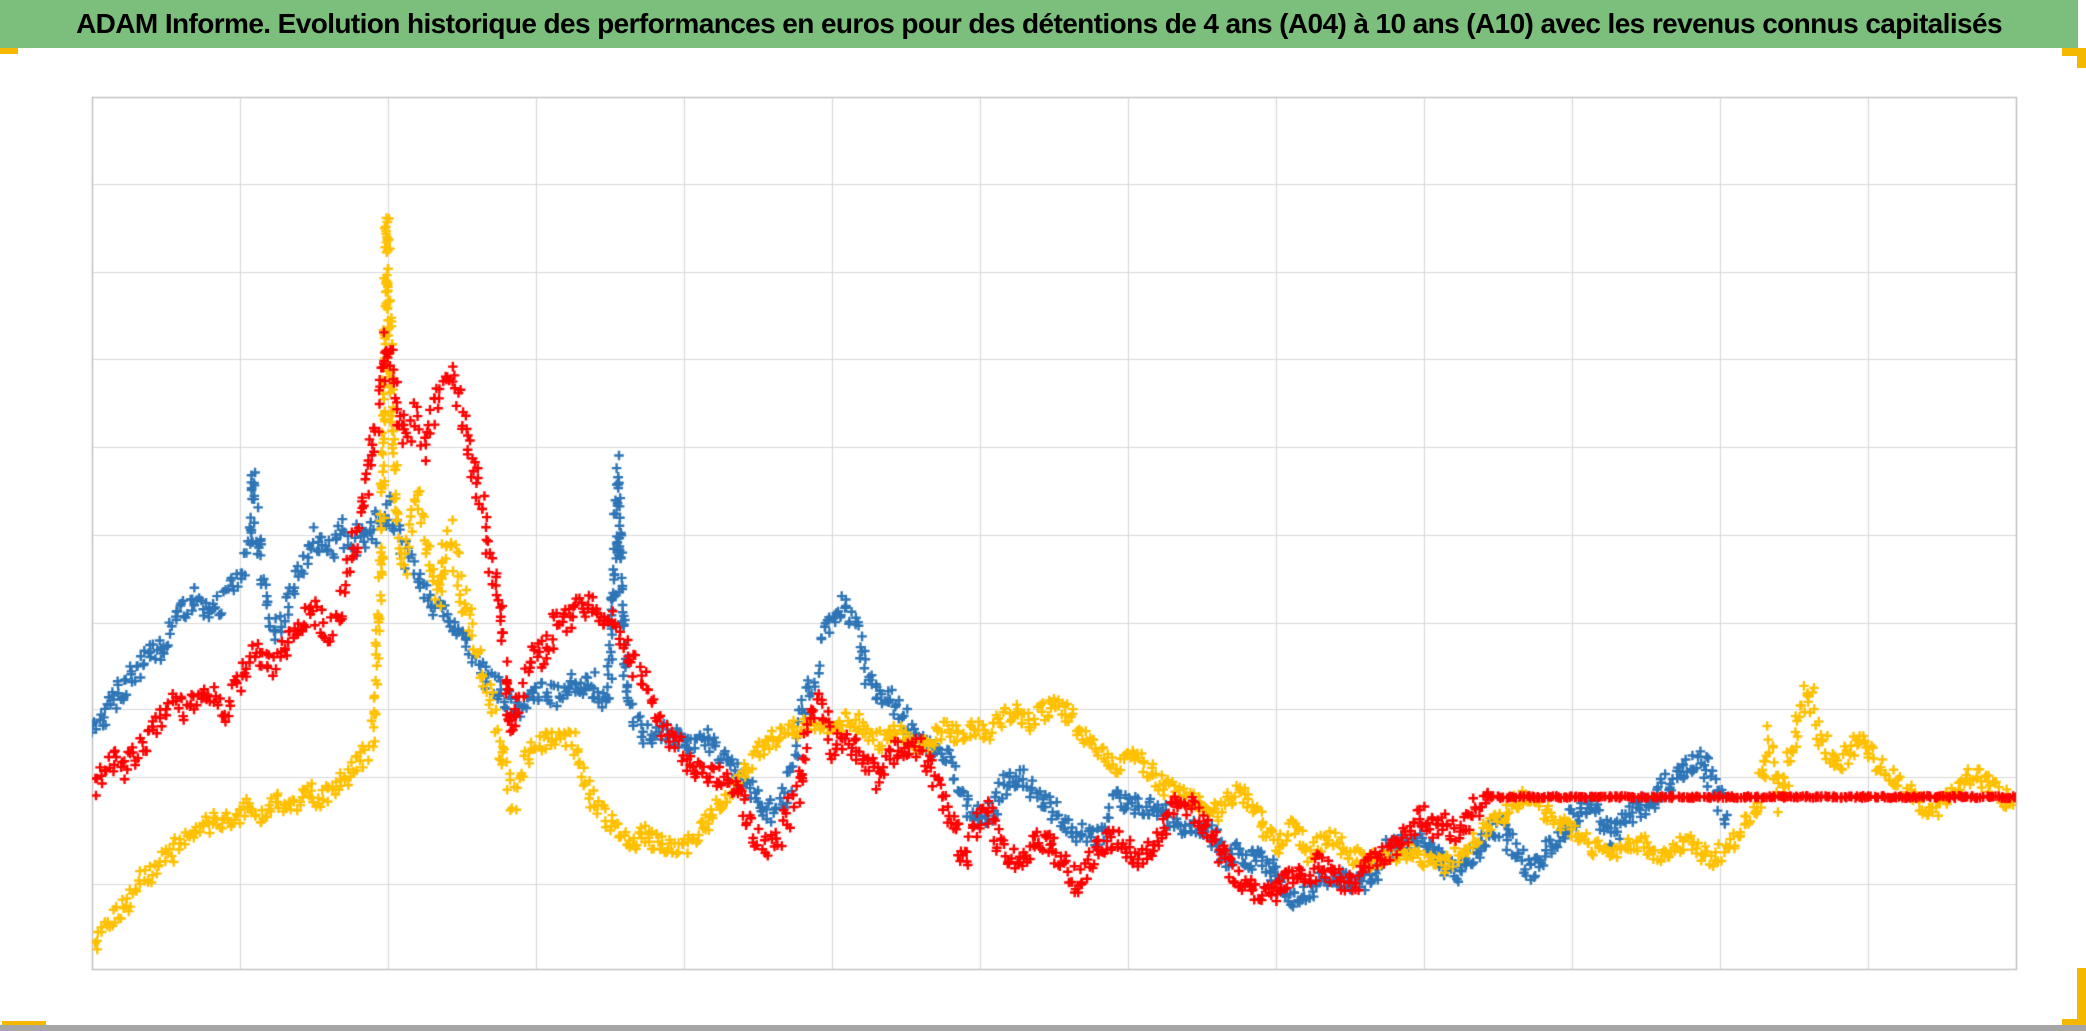 This screenshot has height=1031, width=2086. I want to click on crop-handle-bottom-right-h, so click(2074, 1023).